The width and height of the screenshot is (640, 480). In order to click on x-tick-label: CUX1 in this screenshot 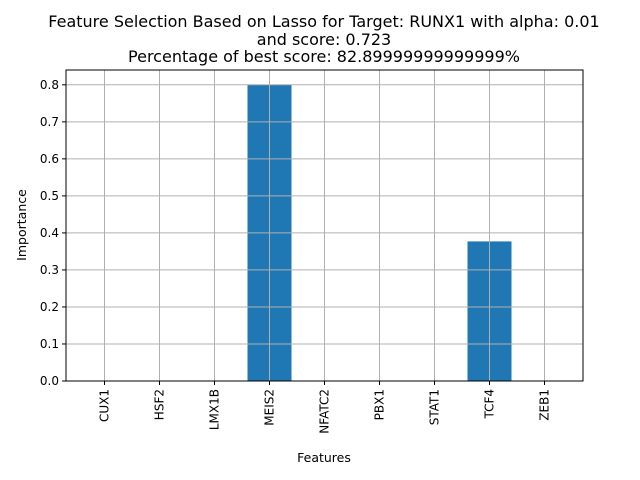, I will do `click(105, 405)`.